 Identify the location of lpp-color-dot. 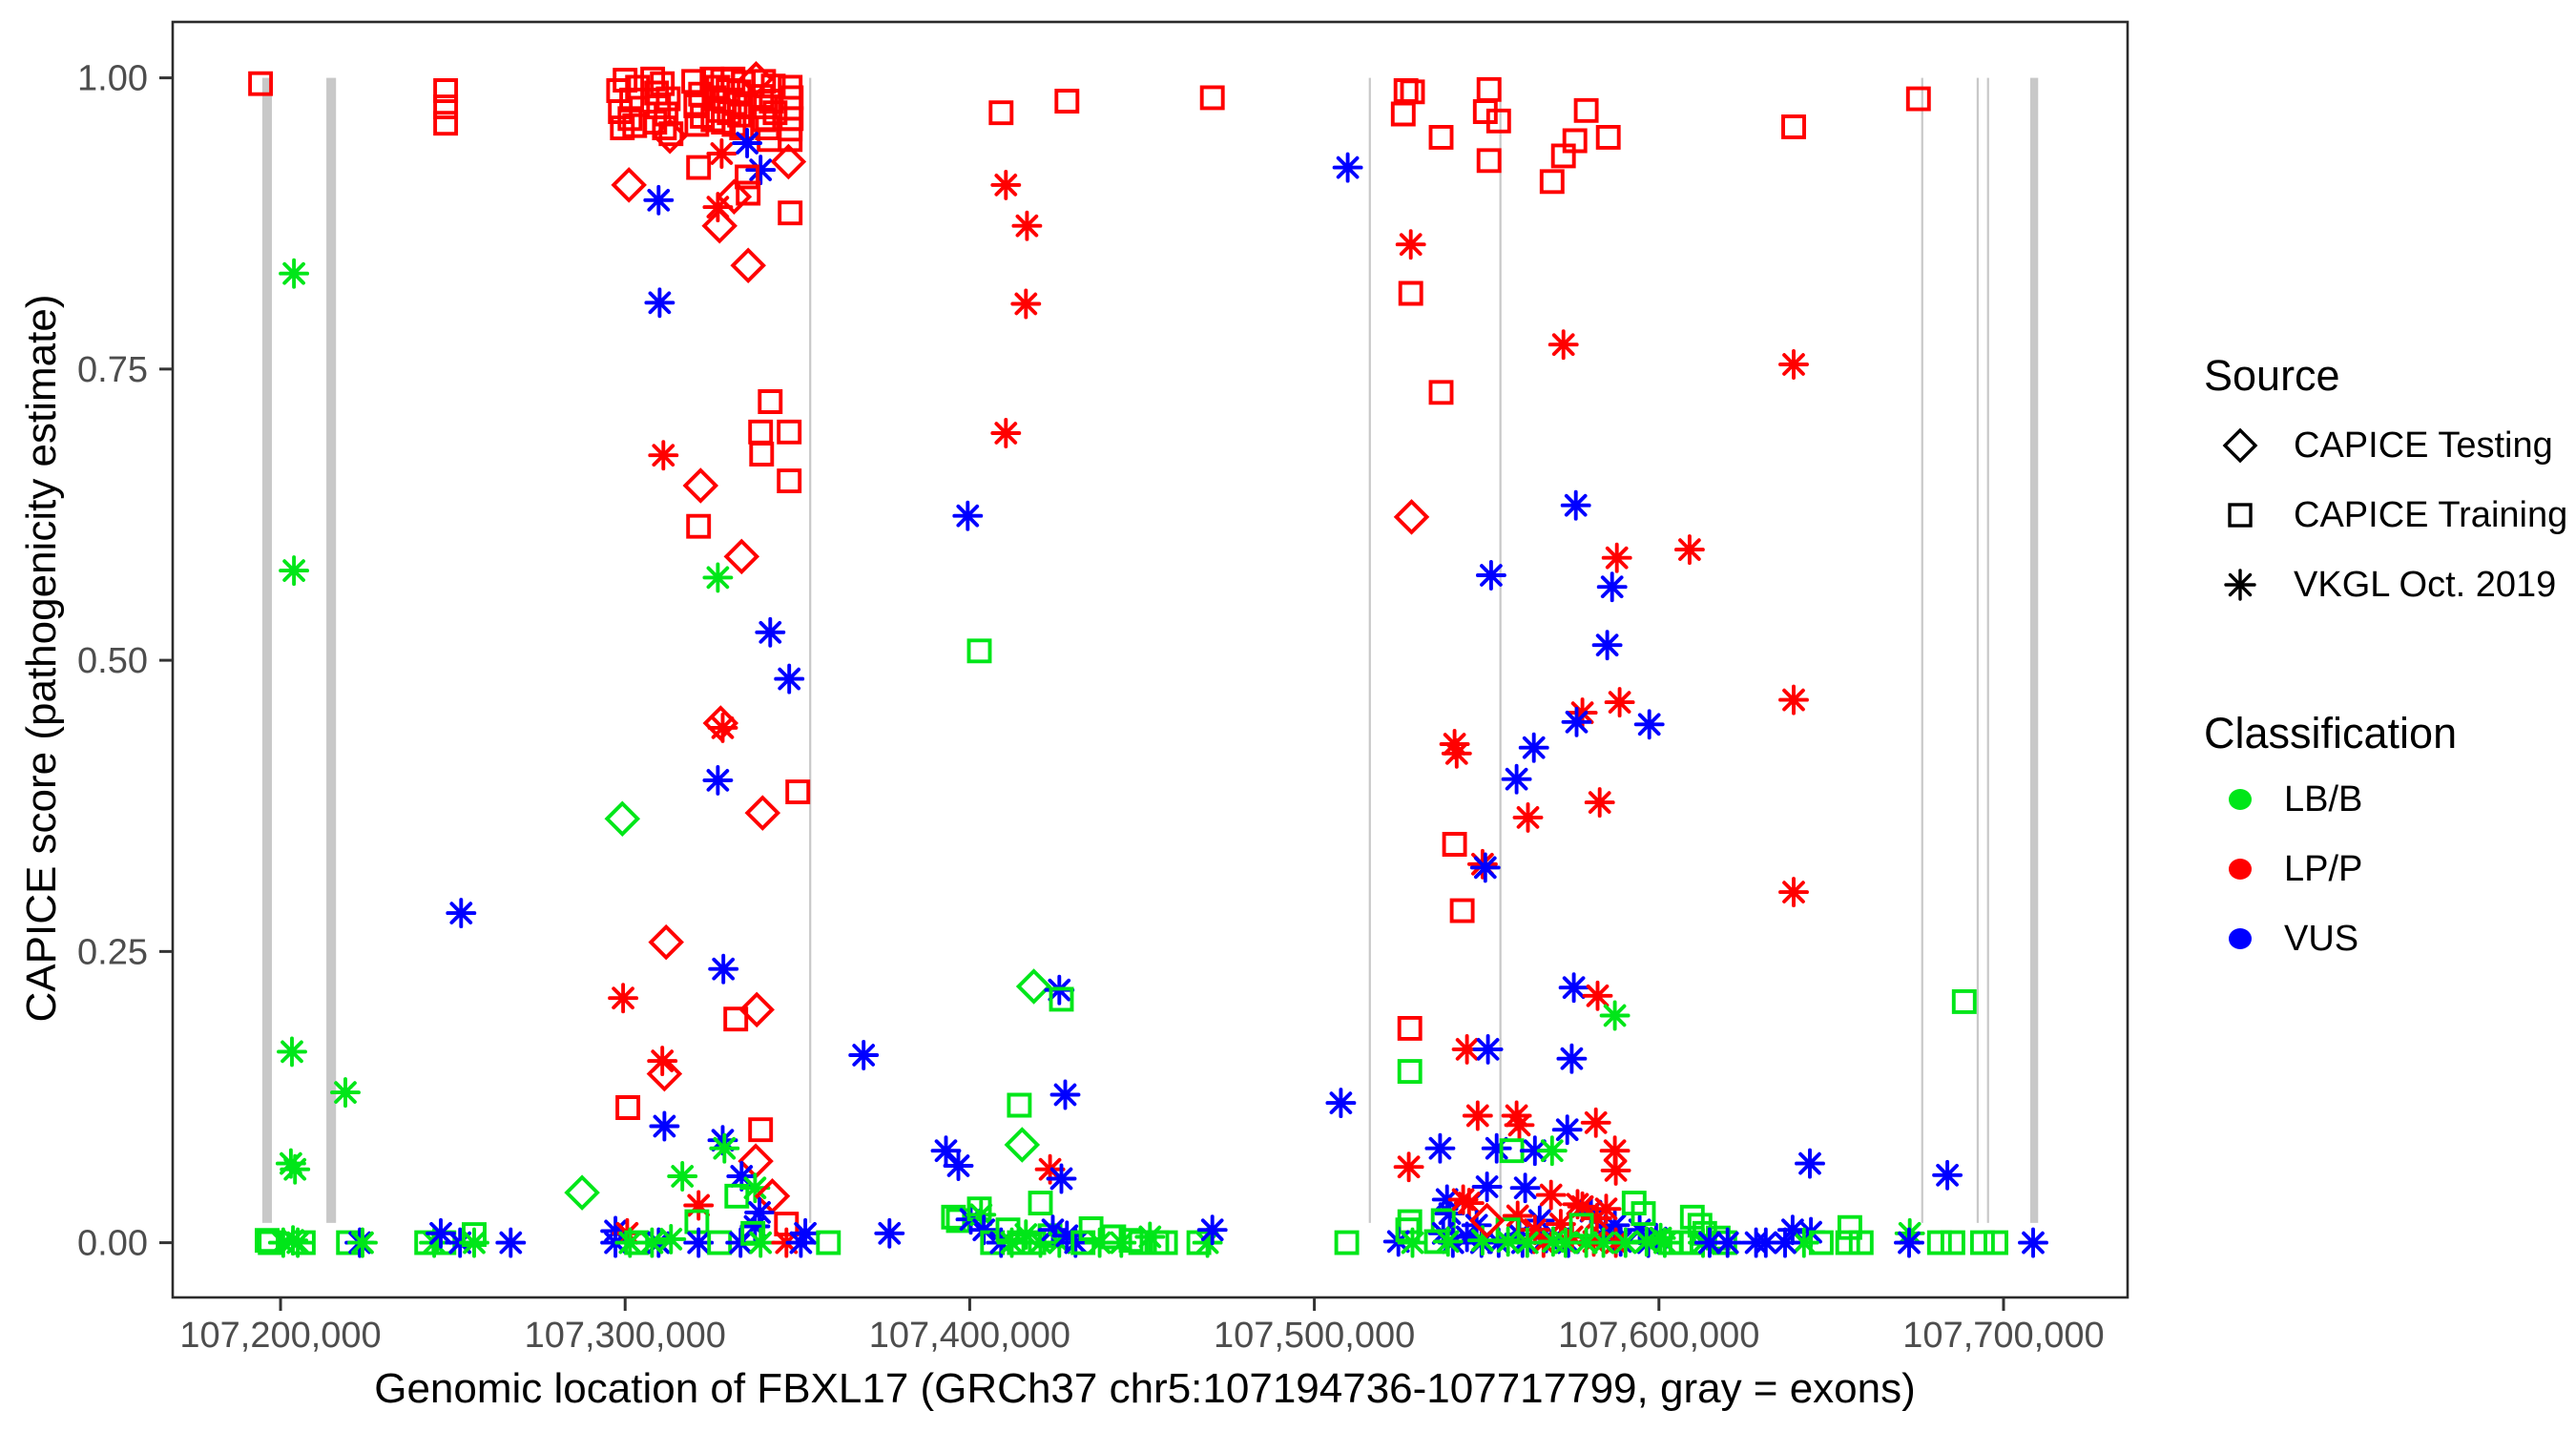
(2240, 869).